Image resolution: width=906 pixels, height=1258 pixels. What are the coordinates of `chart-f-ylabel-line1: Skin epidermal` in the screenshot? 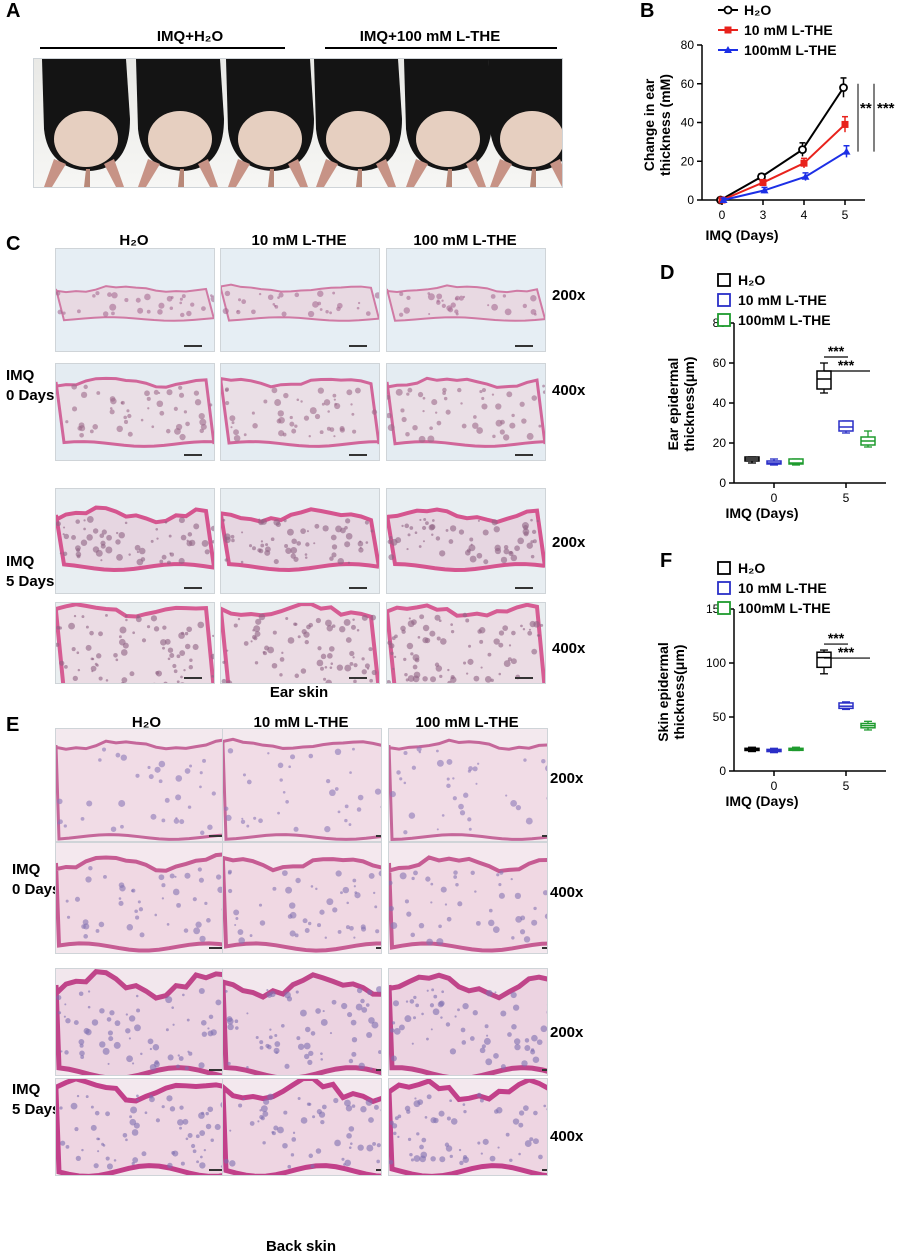 It's located at (663, 692).